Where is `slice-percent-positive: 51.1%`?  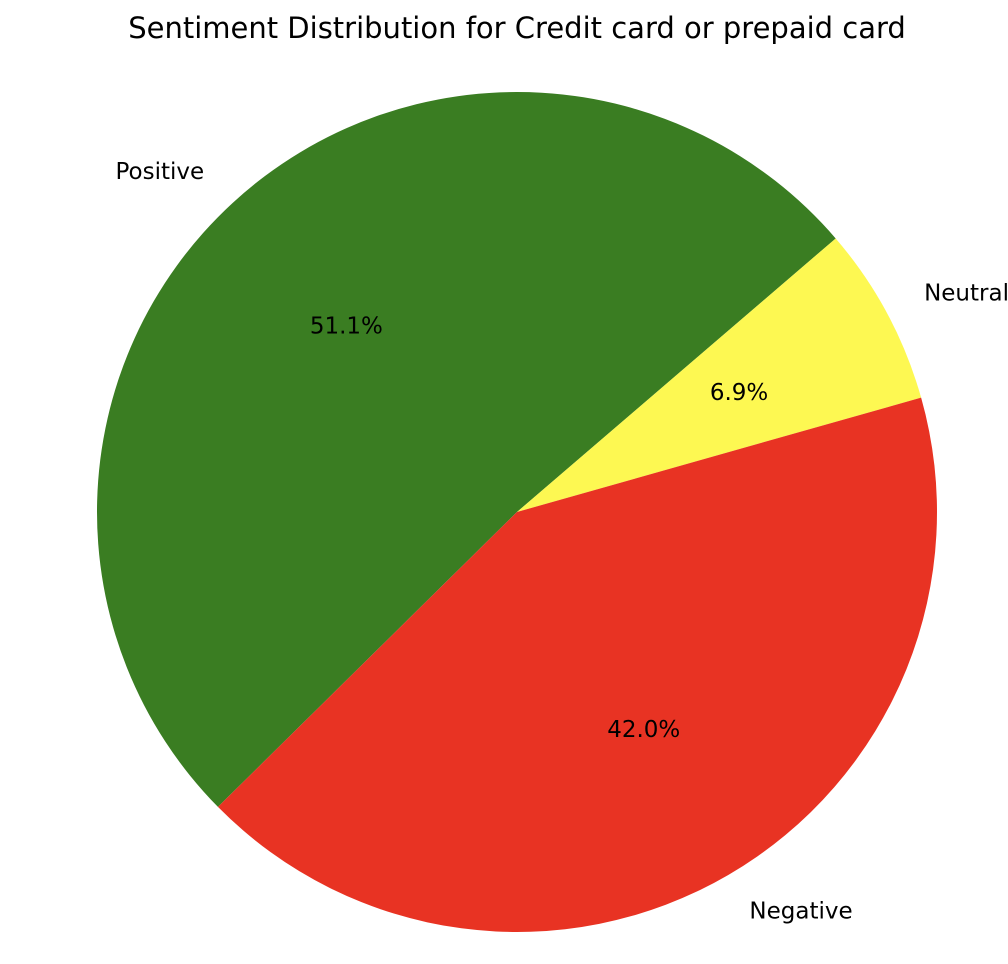
slice-percent-positive: 51.1% is located at coordinates (346, 327).